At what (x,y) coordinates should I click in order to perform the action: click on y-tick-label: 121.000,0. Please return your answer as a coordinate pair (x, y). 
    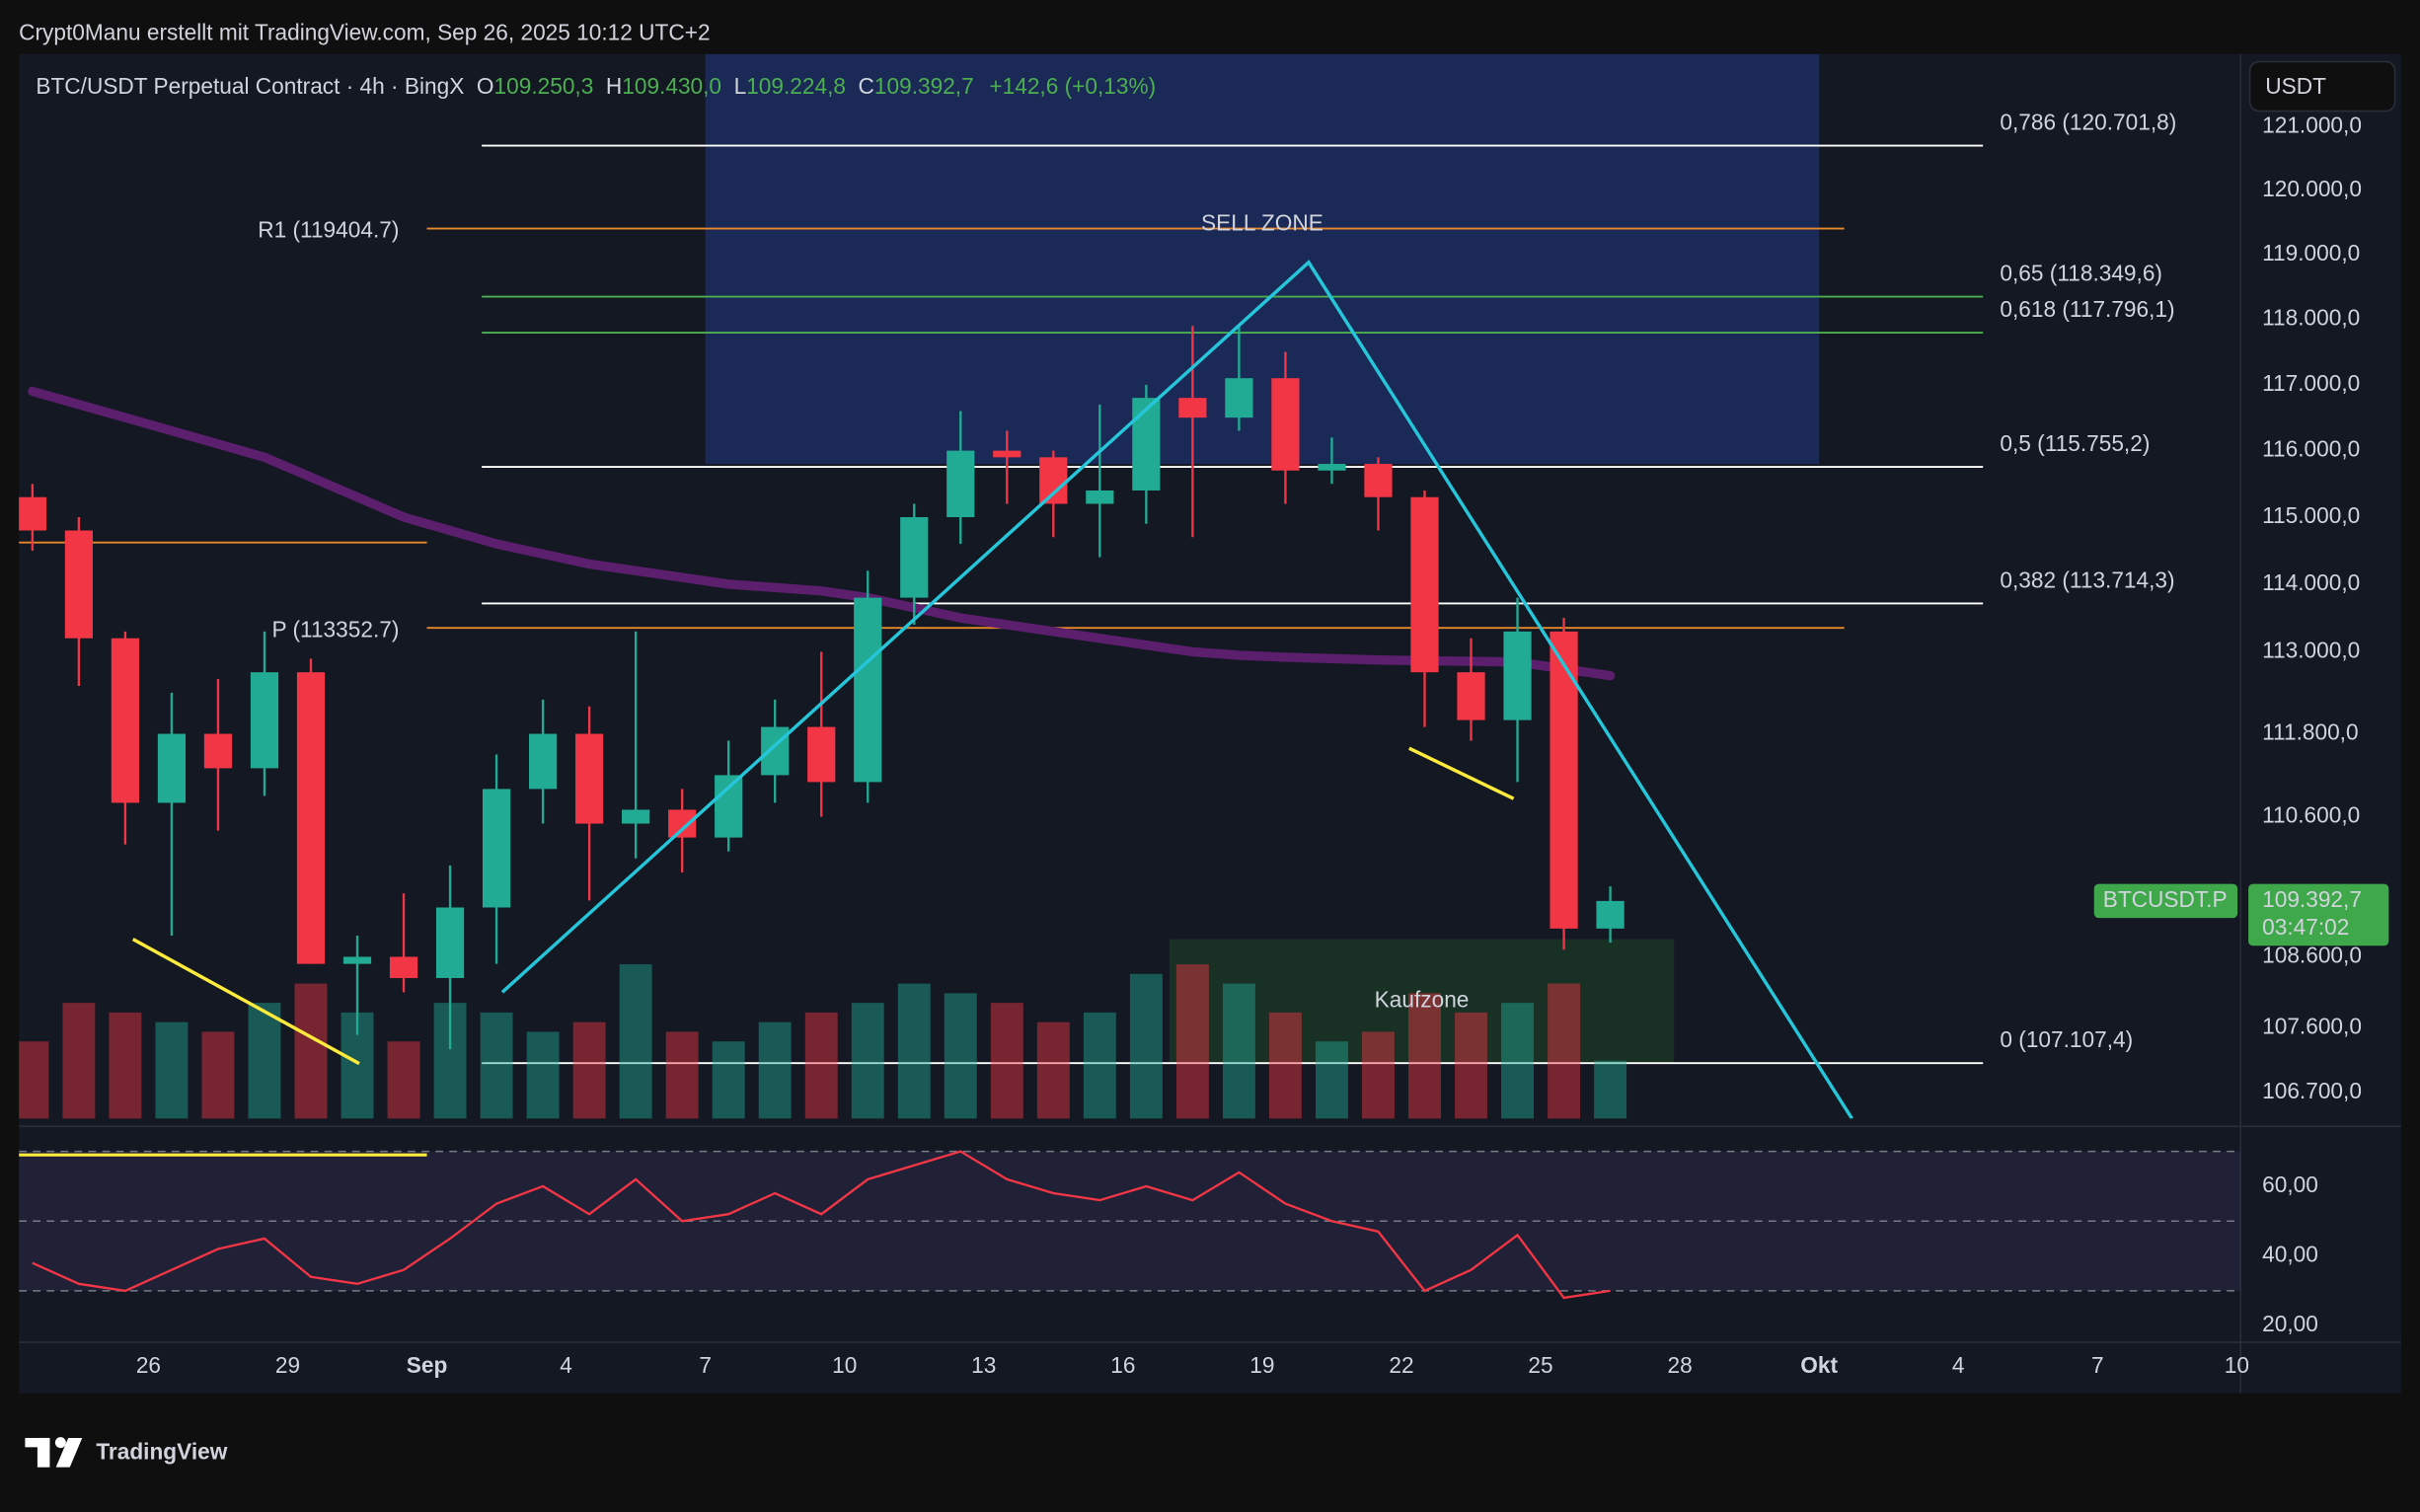
    Looking at the image, I should click on (2312, 125).